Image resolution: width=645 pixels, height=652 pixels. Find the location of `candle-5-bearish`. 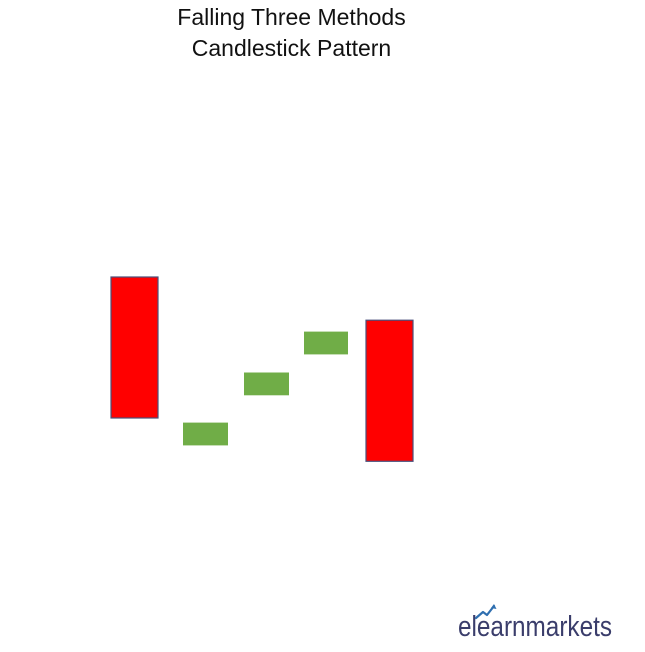

candle-5-bearish is located at coordinates (389, 390).